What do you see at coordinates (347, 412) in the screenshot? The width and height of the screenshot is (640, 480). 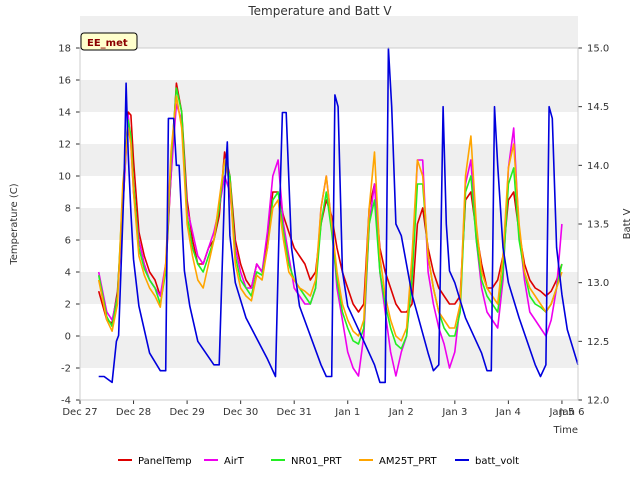 I see `x-tick-label: Jan 1` at bounding box center [347, 412].